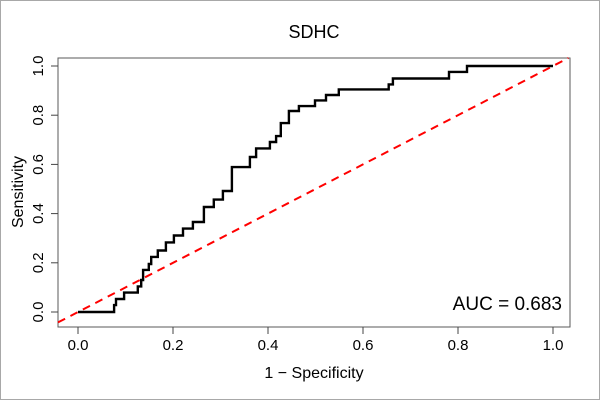 The width and height of the screenshot is (600, 400). Describe the element at coordinates (38, 66) in the screenshot. I see `y-tick-label: 1.0` at that location.